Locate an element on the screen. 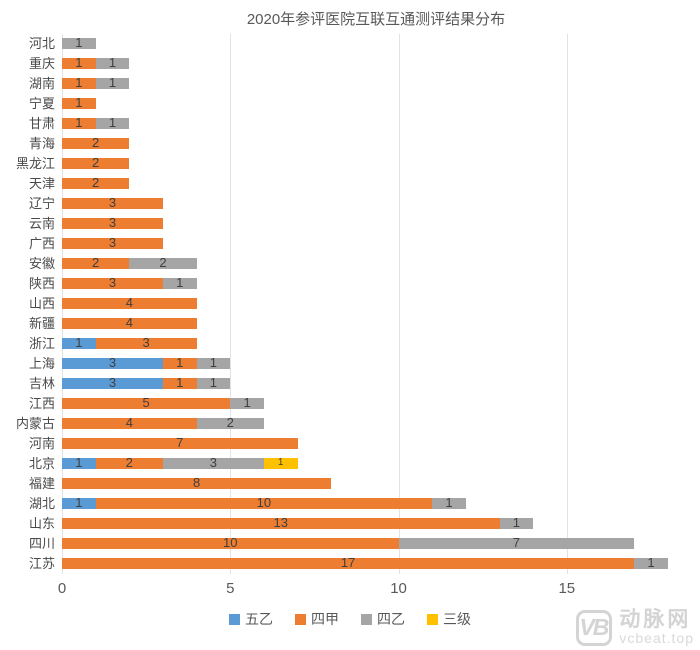 Image resolution: width=700 pixels, height=650 pixels. legend-item-五乙: 五乙 is located at coordinates (251, 619).